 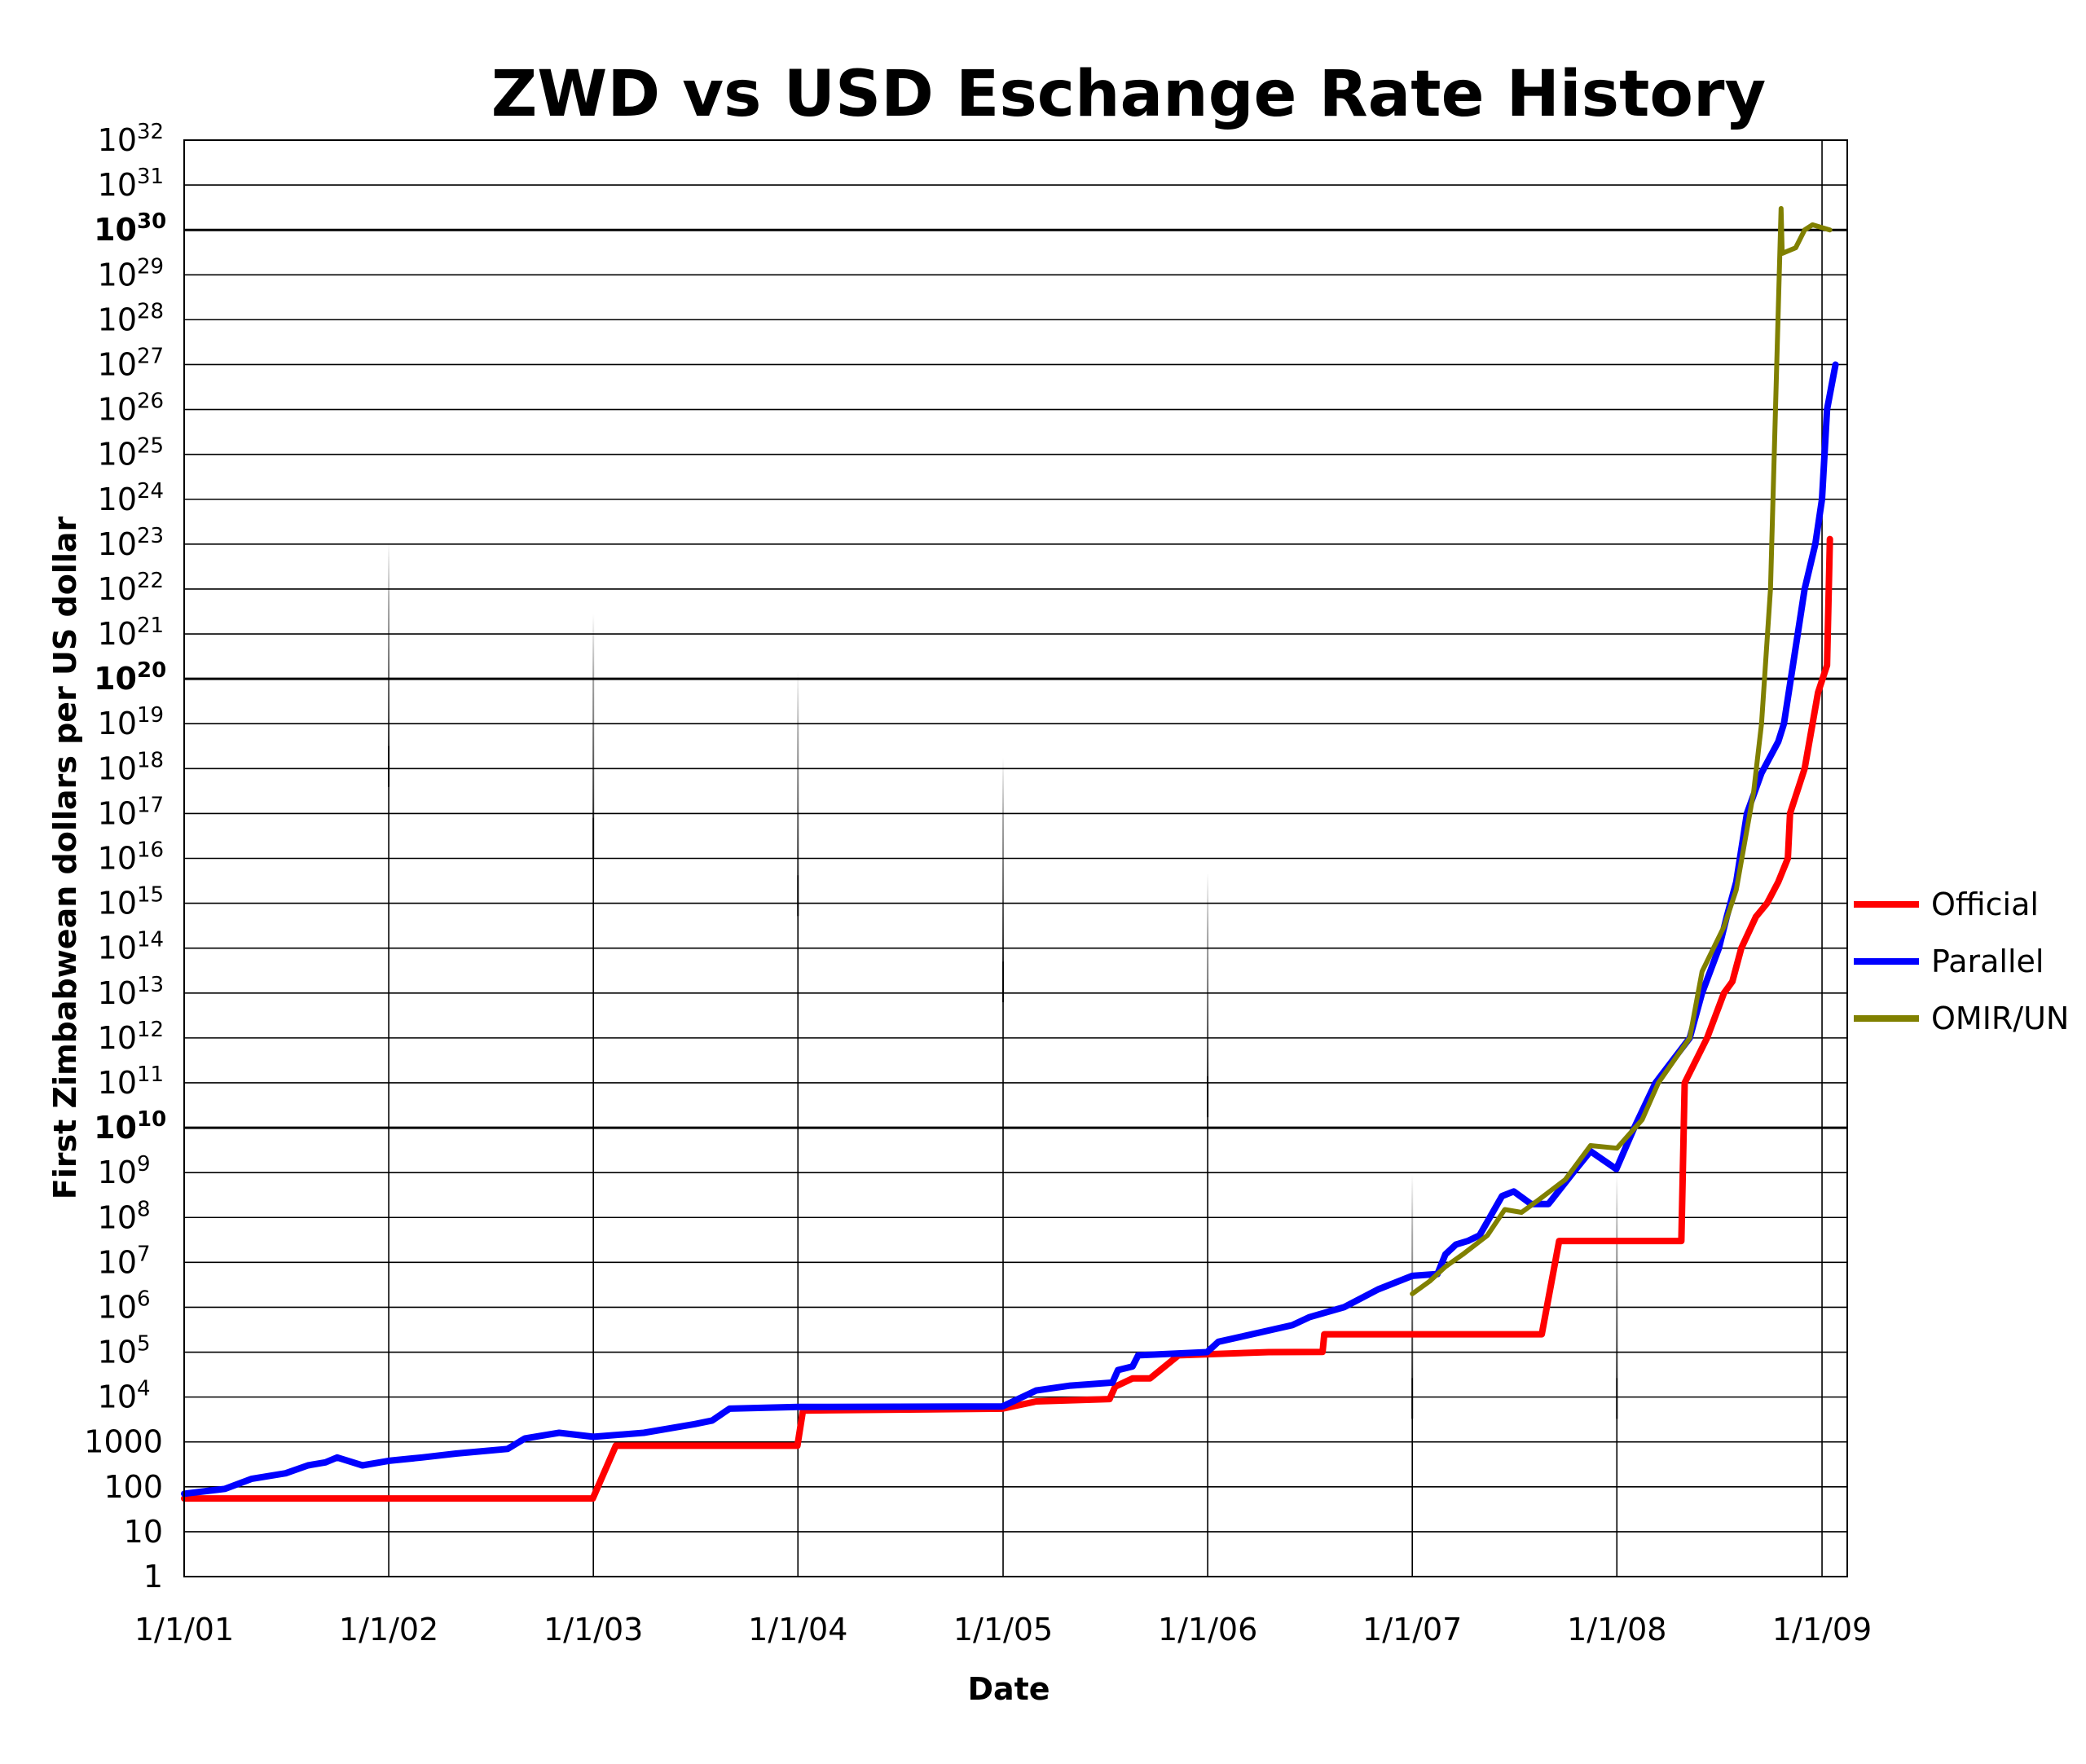 What do you see at coordinates (133, 1487) in the screenshot?
I see `y-tick-base: 100` at bounding box center [133, 1487].